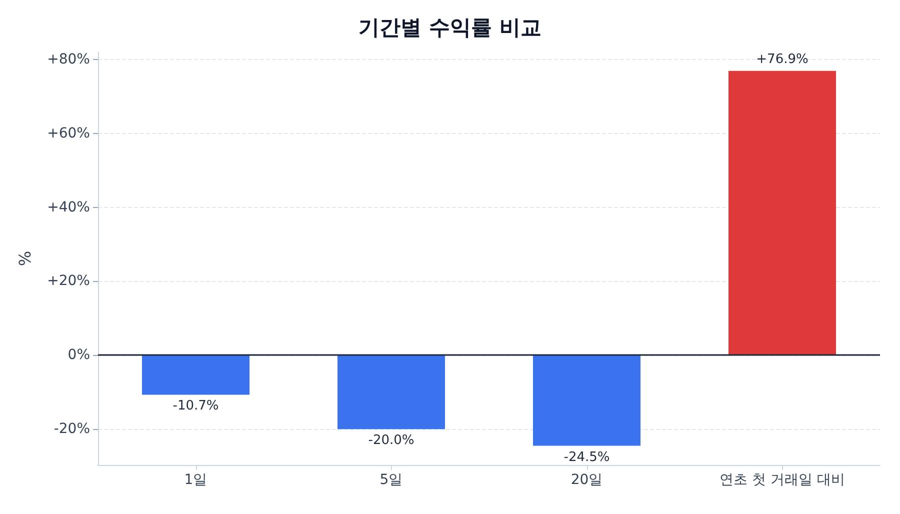  Describe the element at coordinates (782, 480) in the screenshot. I see `x-tick-label: 연초 첫 거래일 대비` at that location.